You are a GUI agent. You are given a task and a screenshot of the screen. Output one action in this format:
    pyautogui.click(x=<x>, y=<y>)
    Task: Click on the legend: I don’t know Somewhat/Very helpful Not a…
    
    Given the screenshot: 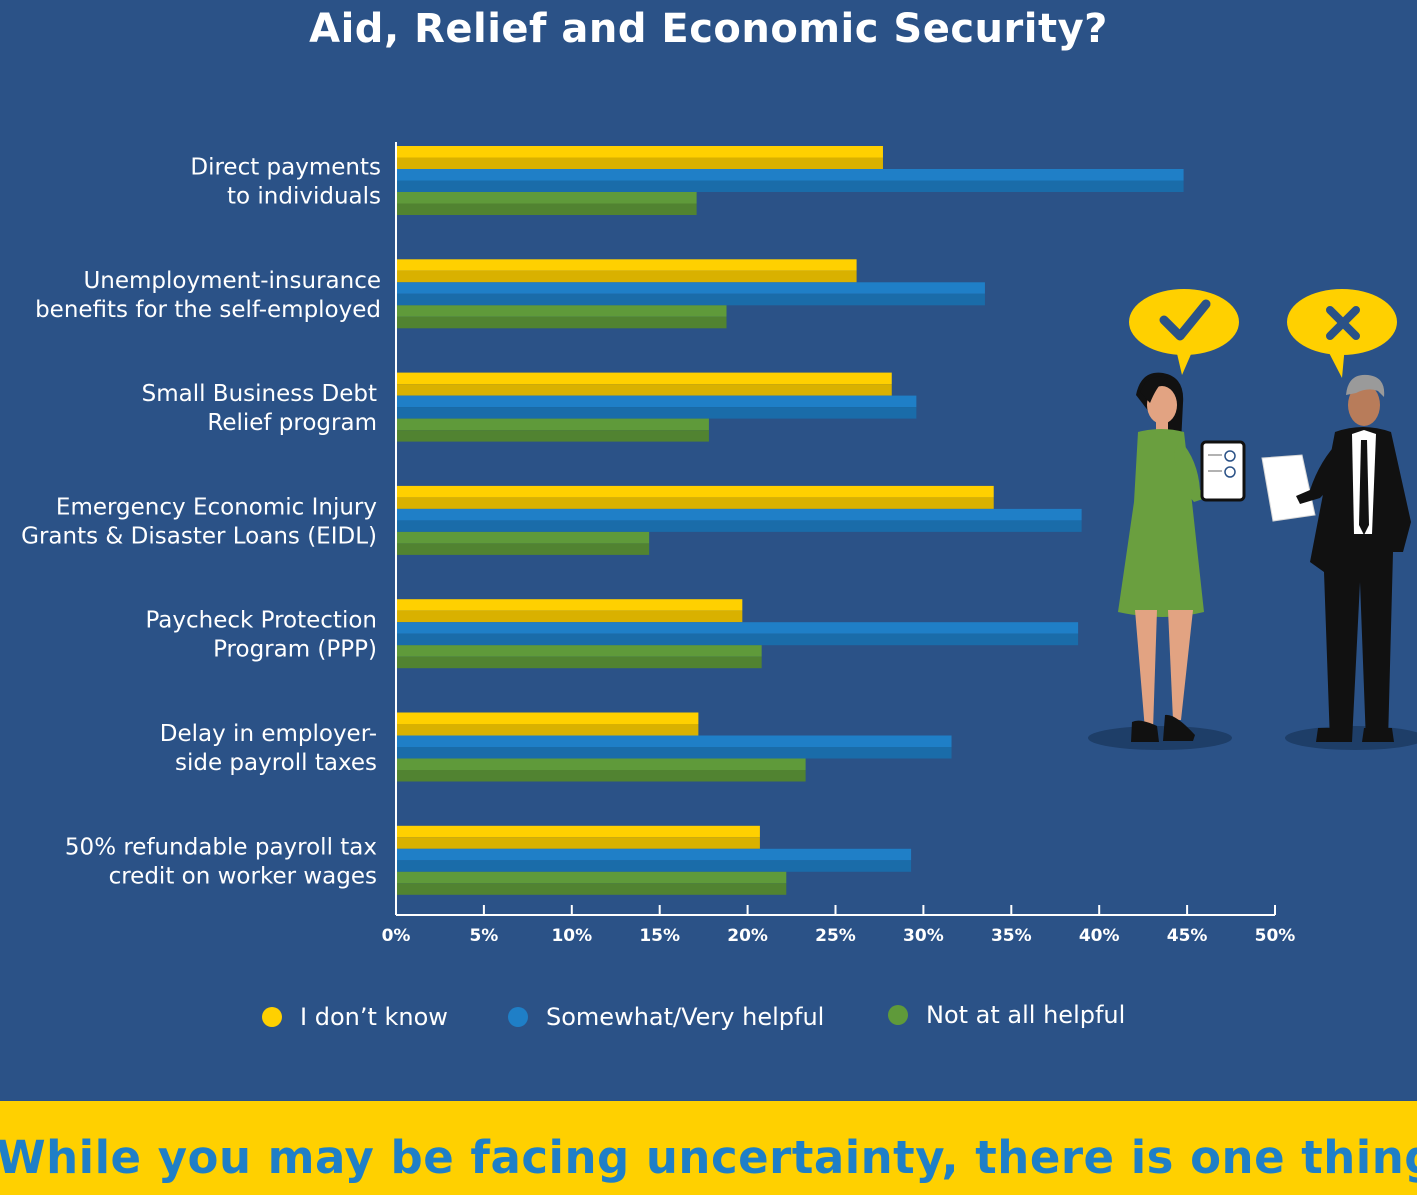 What is the action you would take?
    pyautogui.click(x=708, y=1020)
    